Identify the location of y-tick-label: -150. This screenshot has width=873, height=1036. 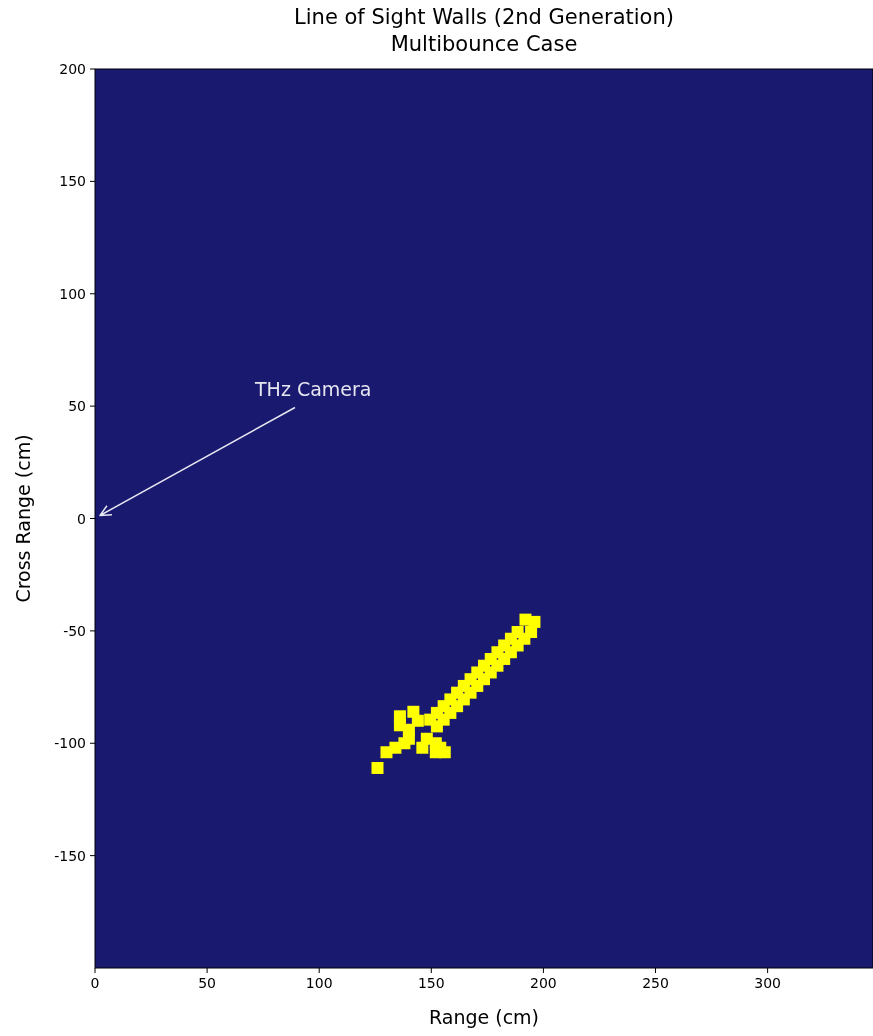
(70, 855).